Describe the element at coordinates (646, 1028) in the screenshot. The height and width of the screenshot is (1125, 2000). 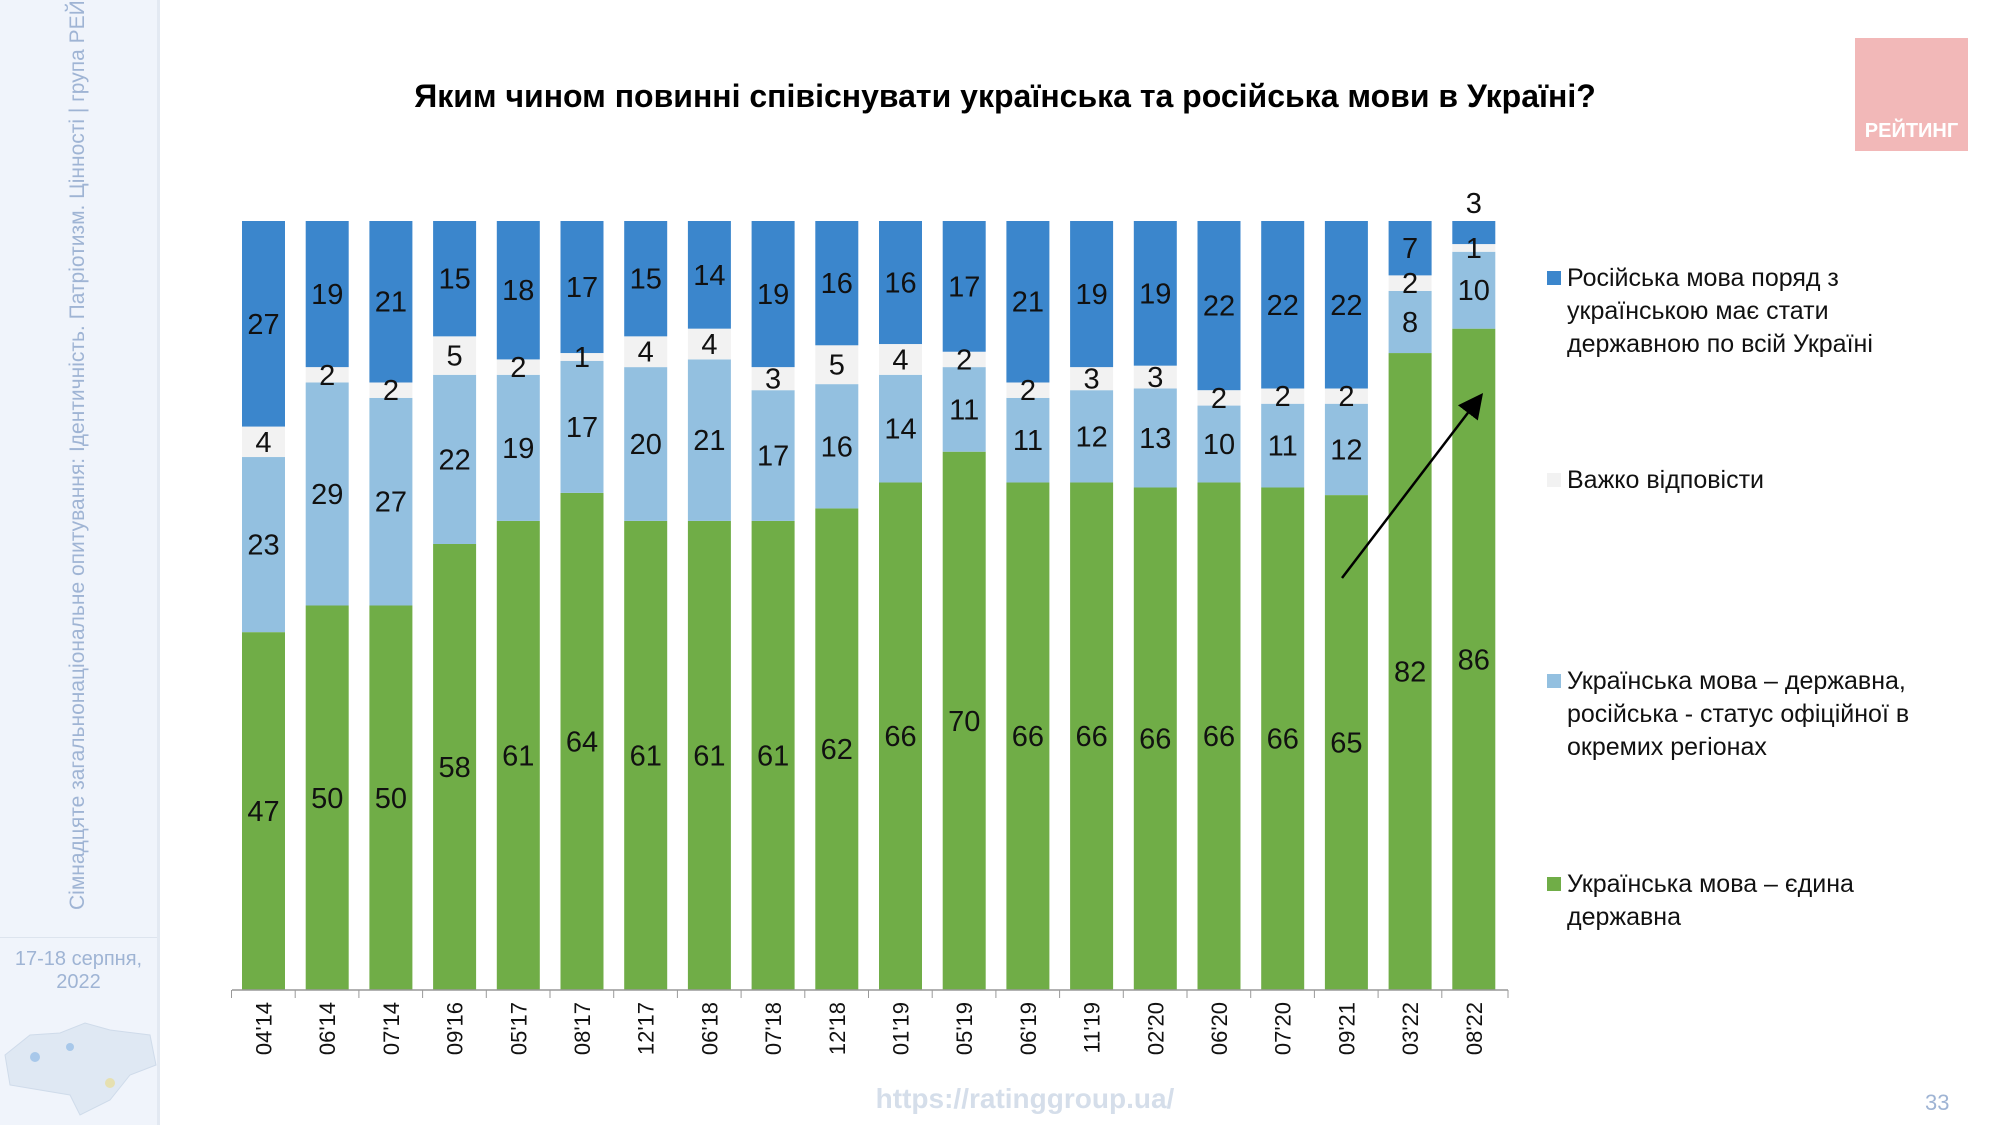
I see `x-tick-label: 12'17` at that location.